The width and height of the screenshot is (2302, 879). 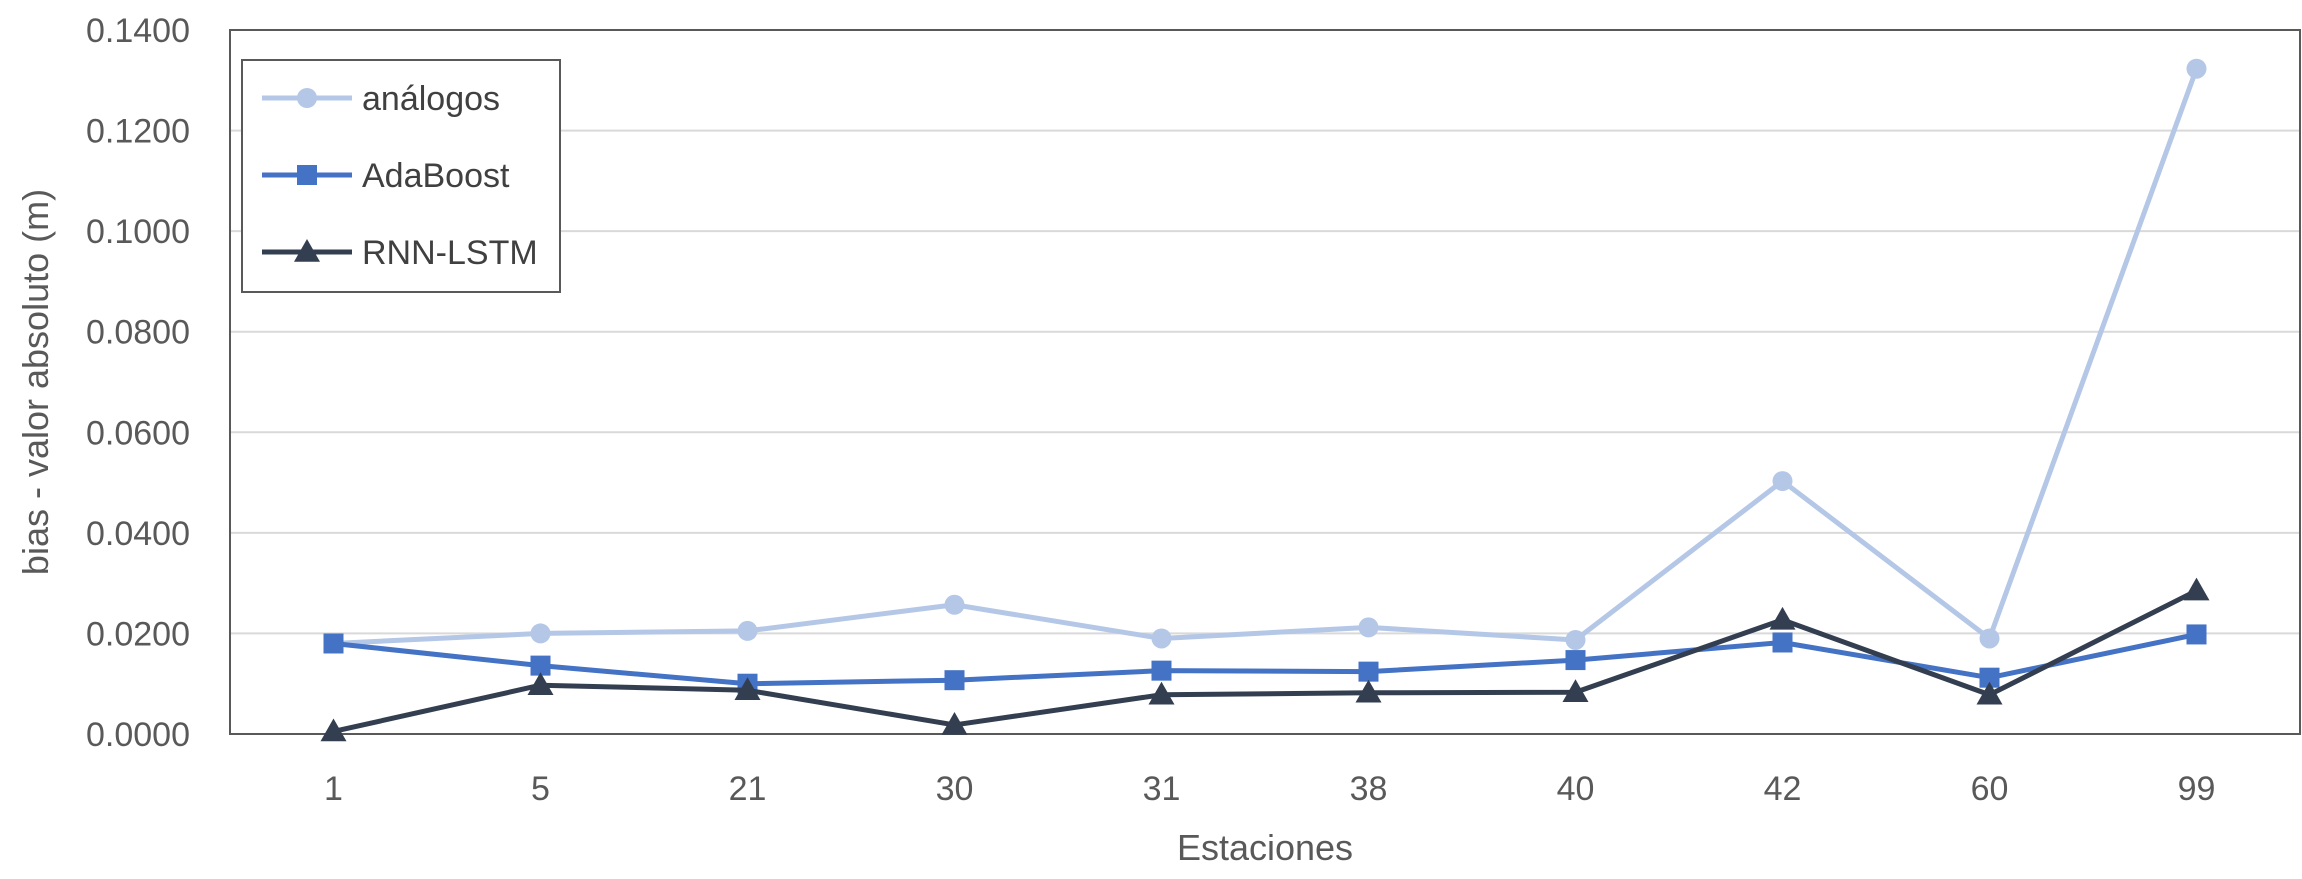 I want to click on y-tick-label: 0.1200, so click(x=138, y=132).